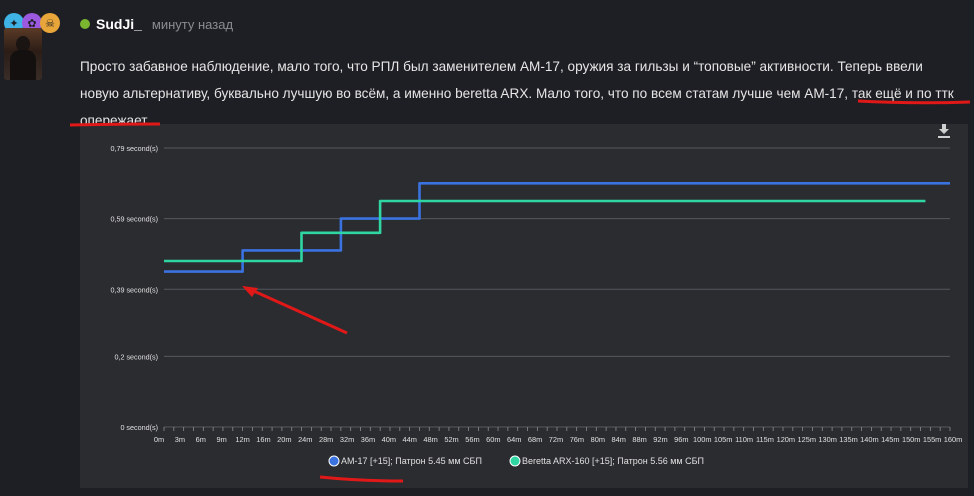  Describe the element at coordinates (577, 439) in the screenshot. I see `x-tick-label: 76m` at that location.